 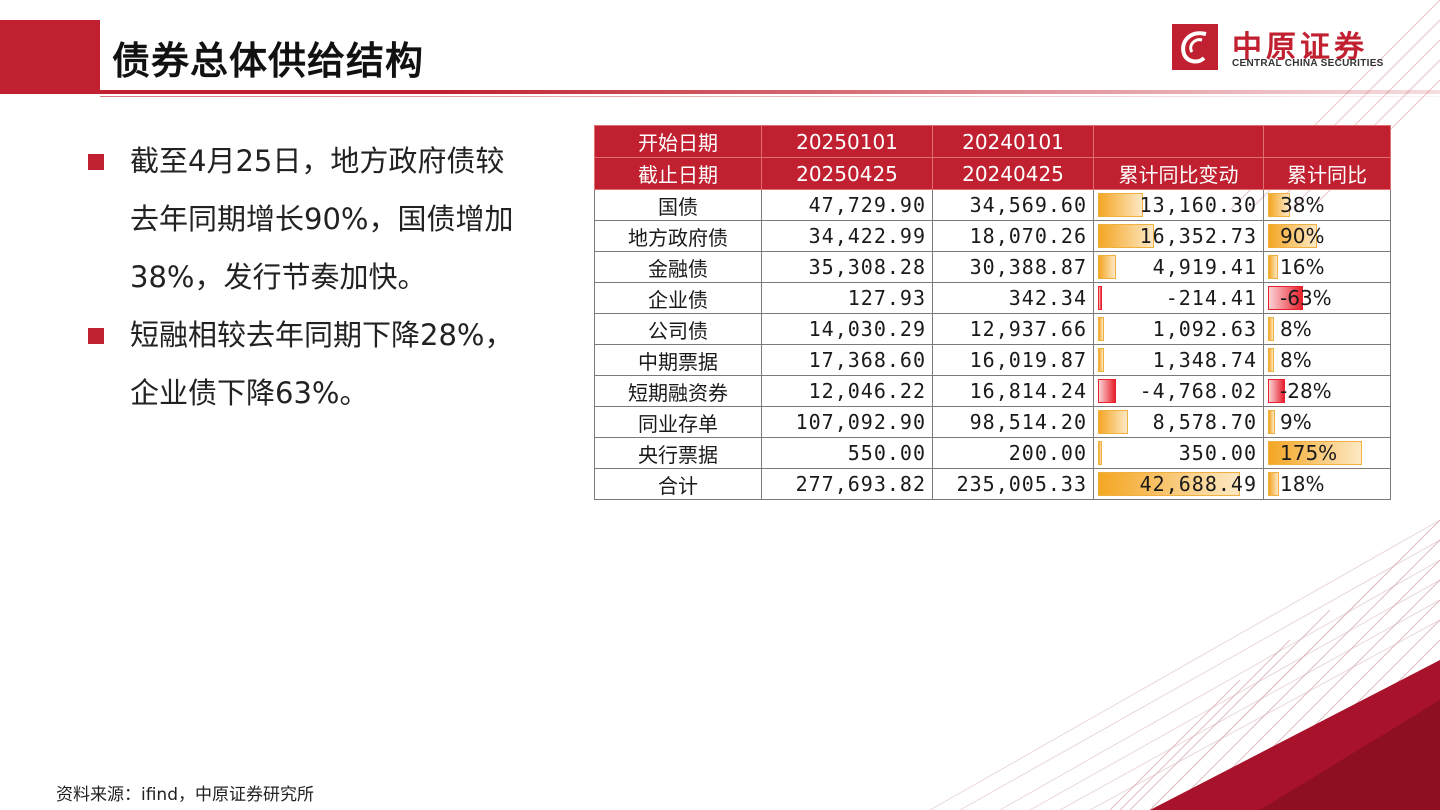 I want to click on table-row: 短期融资券 12,046.22 16,814.24 -4,768.02 -28%, so click(x=992, y=391).